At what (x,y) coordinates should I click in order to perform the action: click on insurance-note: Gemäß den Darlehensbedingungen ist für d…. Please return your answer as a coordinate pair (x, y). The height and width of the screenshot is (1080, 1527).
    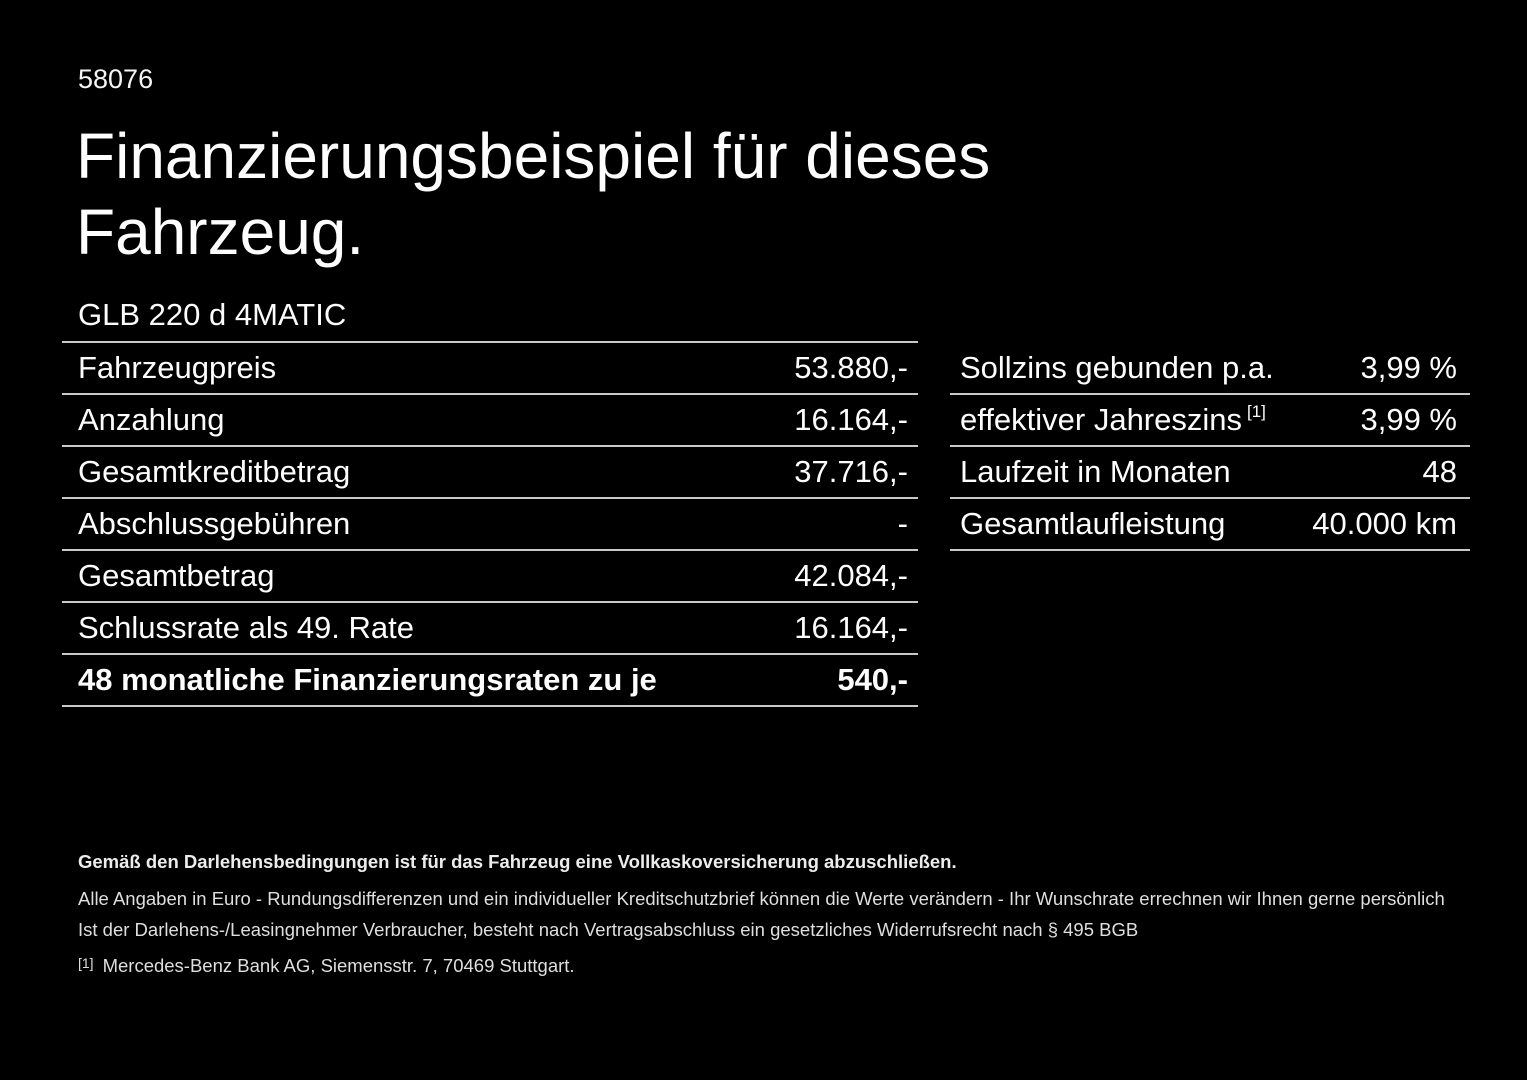
    Looking at the image, I should click on (517, 861).